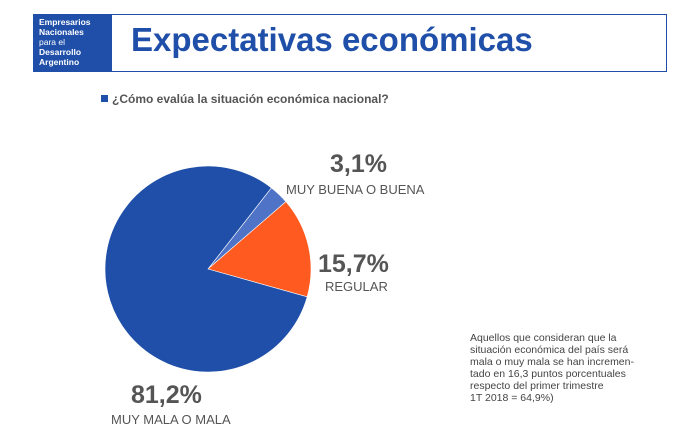 The width and height of the screenshot is (696, 431). I want to click on logo-line: Empresarios, so click(65, 22).